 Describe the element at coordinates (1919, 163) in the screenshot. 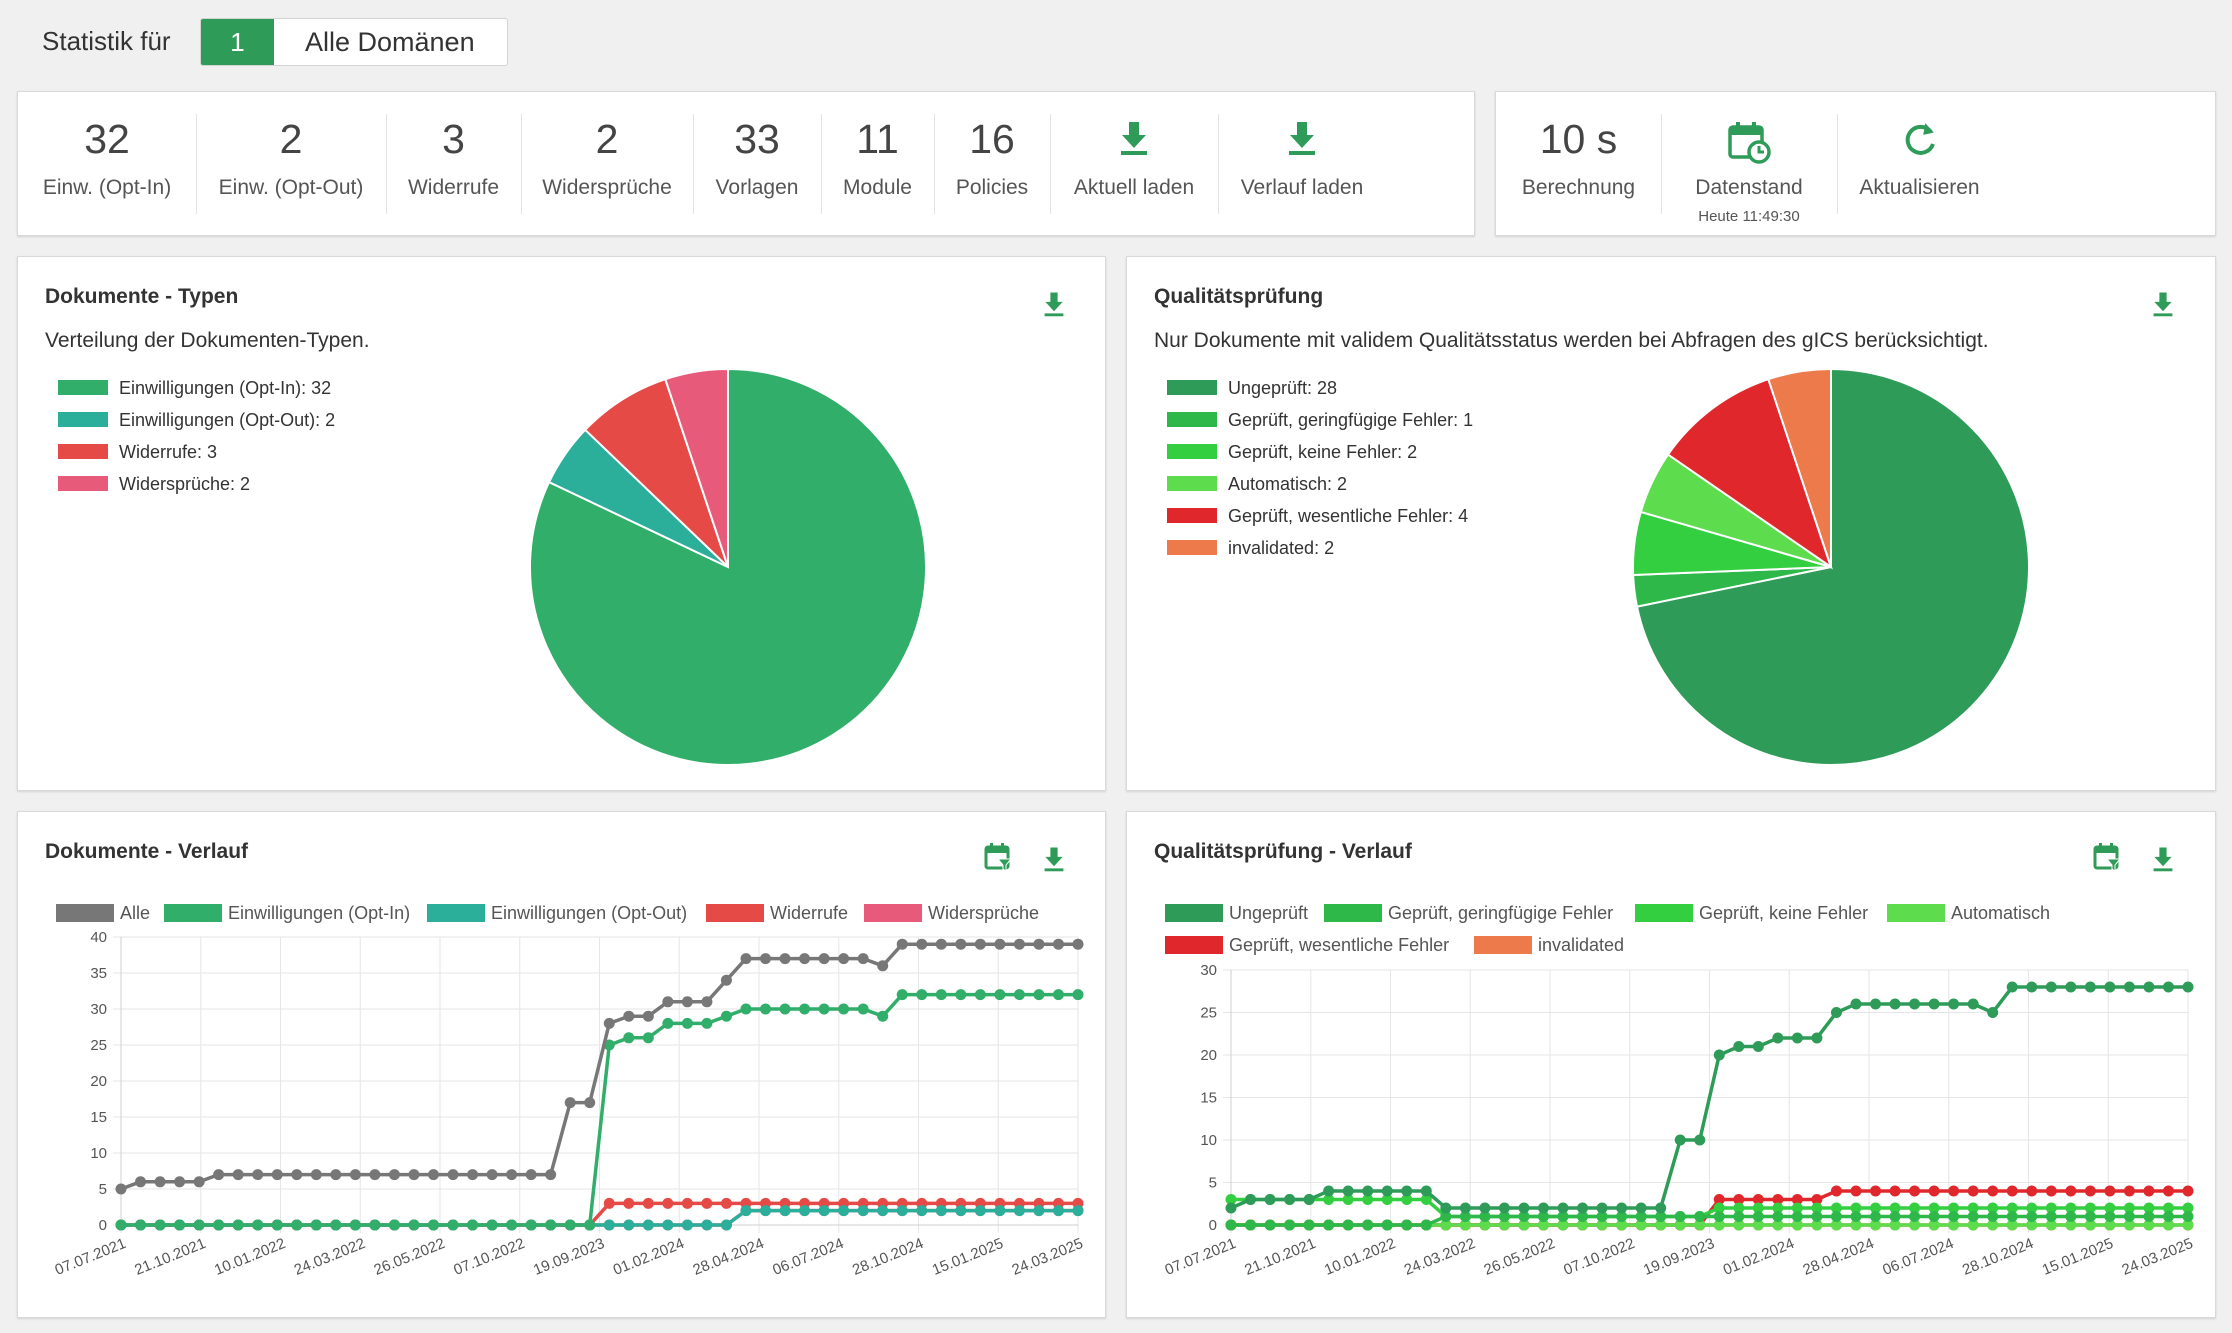

I see `refresh-button: Aktualisieren` at that location.